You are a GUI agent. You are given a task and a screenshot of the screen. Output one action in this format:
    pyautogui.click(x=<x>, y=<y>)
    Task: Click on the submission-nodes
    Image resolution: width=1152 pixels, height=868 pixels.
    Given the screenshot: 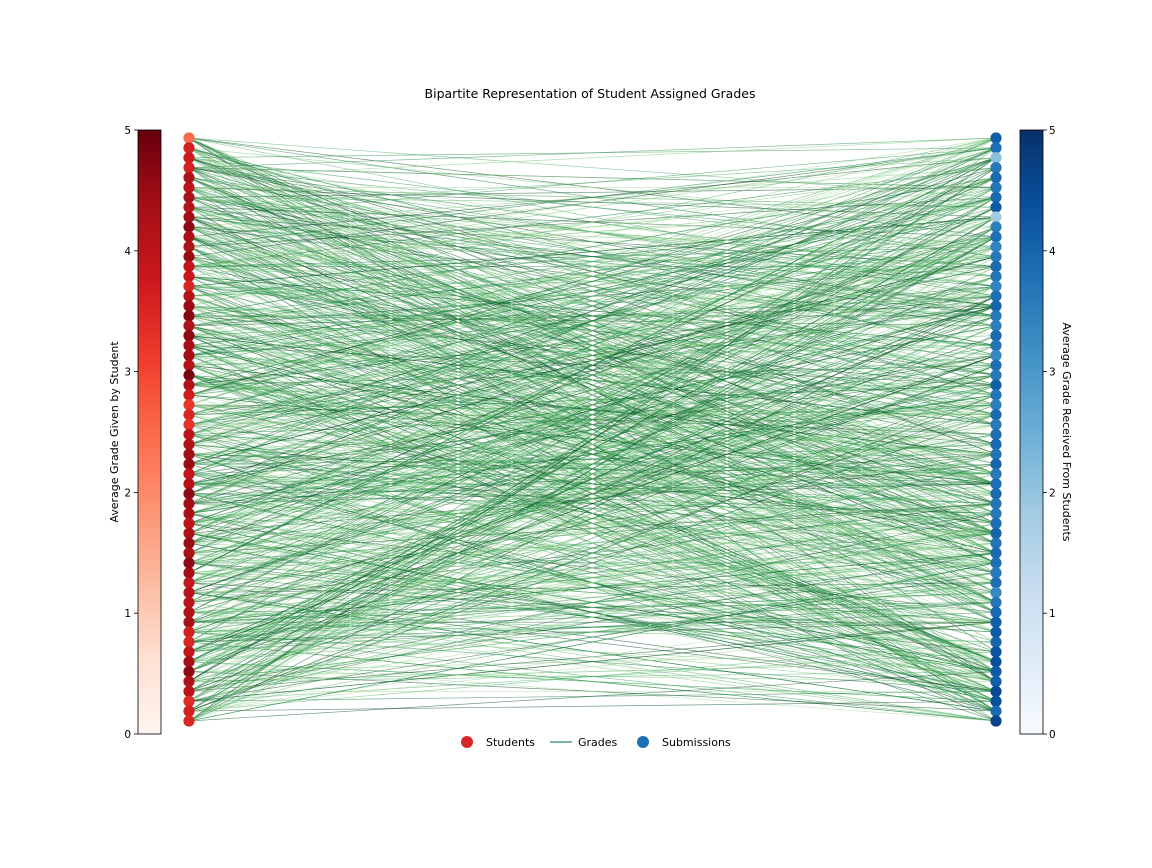 What is the action you would take?
    pyautogui.click(x=996, y=429)
    